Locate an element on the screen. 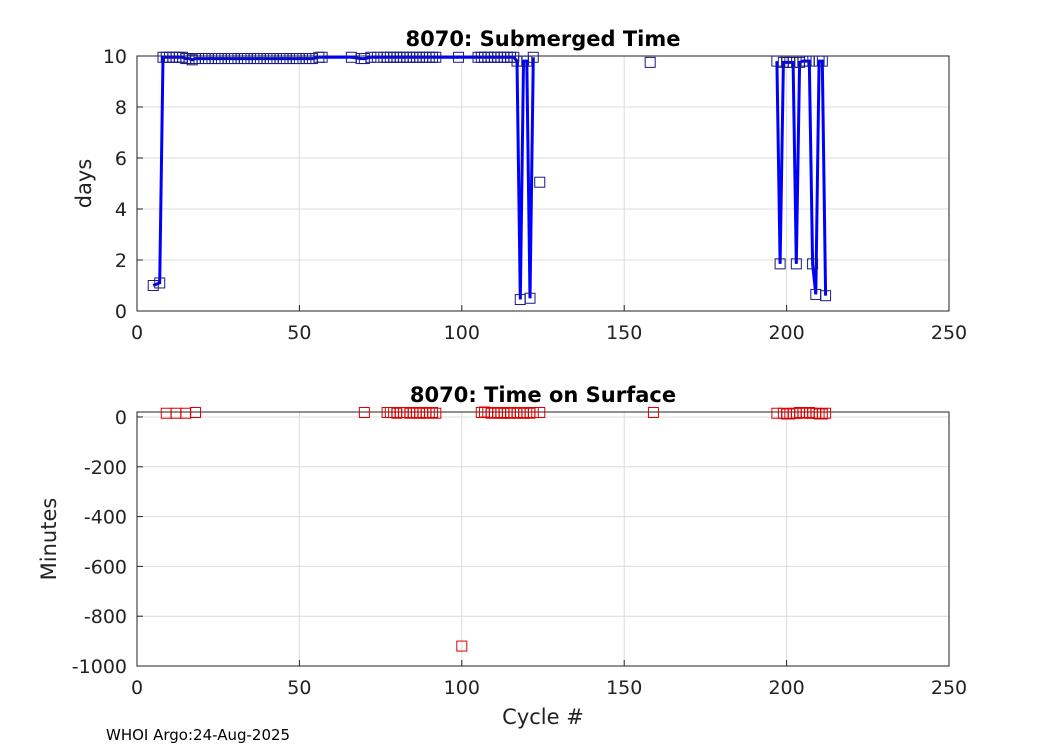 Image resolution: width=1050 pixels, height=750 pixels. y-tick-label: 8 is located at coordinates (121, 108).